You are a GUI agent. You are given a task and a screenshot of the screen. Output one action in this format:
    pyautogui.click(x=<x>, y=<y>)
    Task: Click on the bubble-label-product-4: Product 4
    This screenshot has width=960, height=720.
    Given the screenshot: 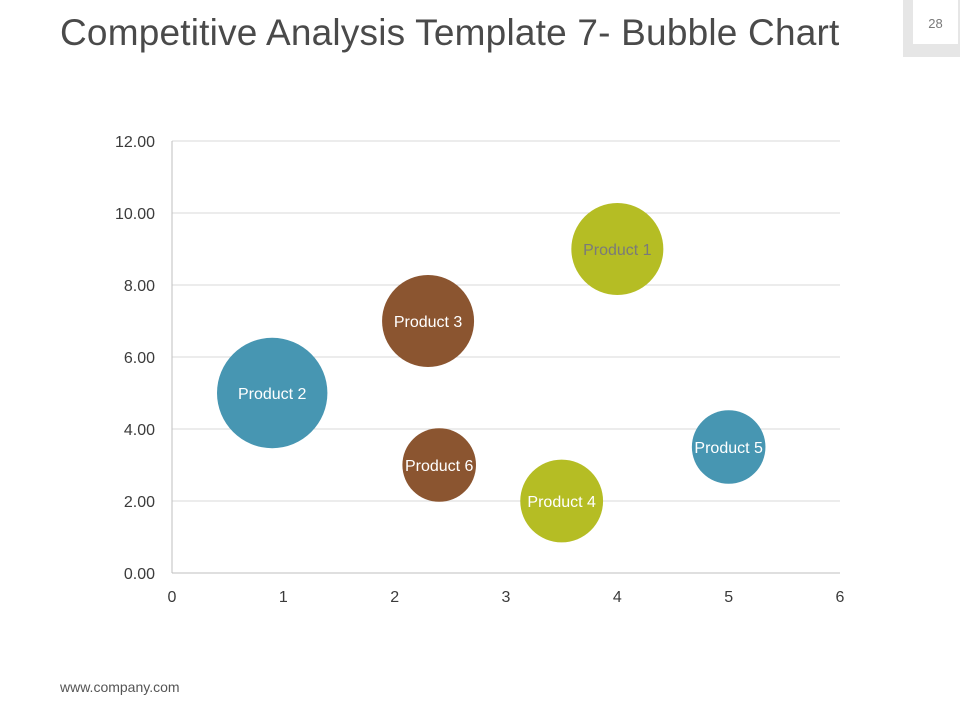 What is the action you would take?
    pyautogui.click(x=561, y=502)
    